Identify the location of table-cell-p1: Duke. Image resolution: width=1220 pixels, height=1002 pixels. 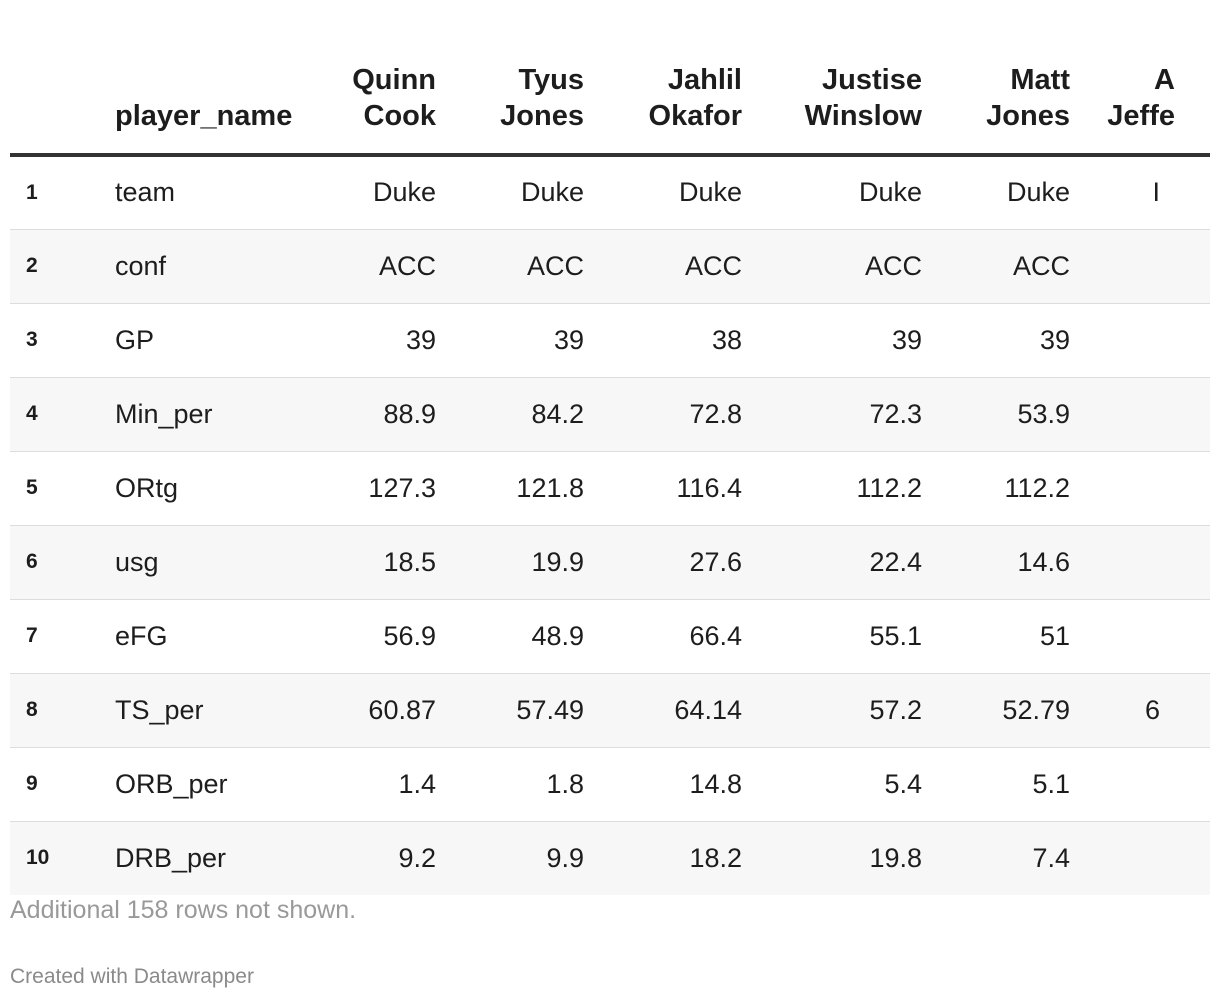
(370, 192).